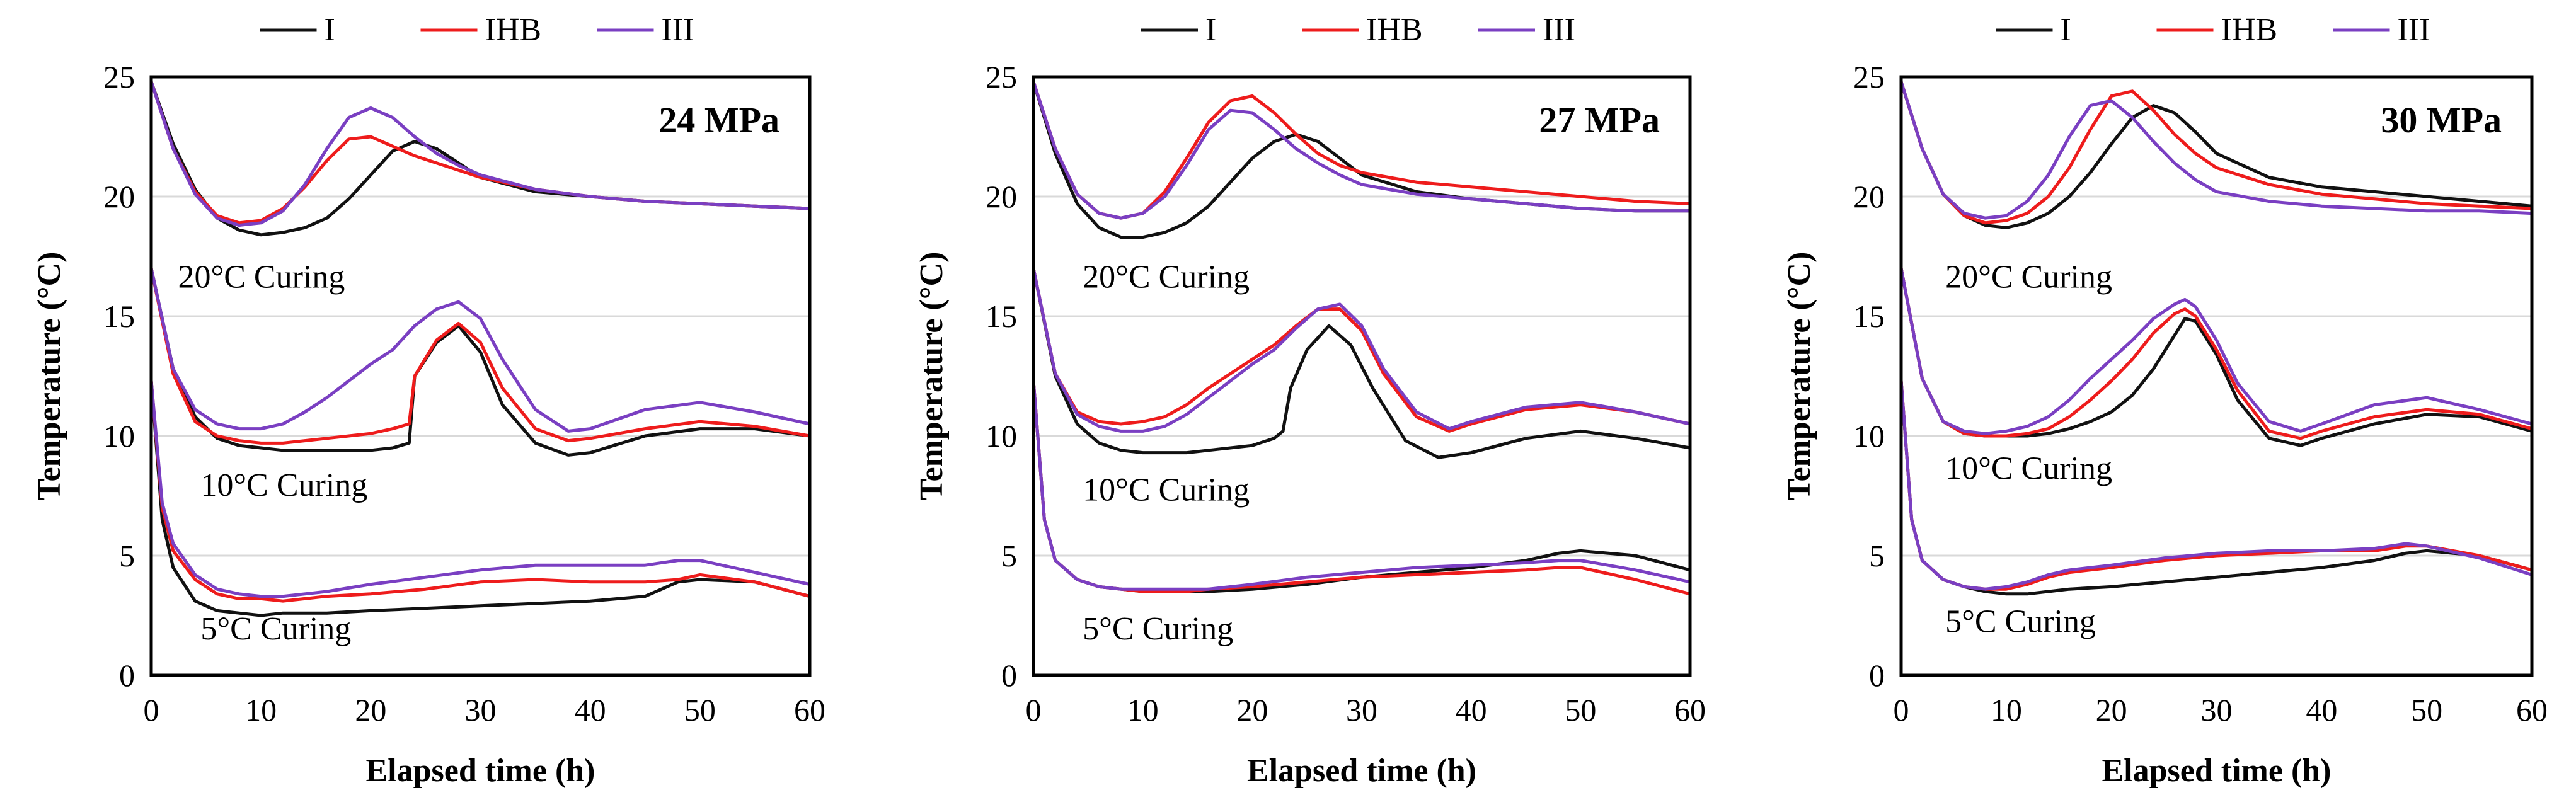 Image resolution: width=2576 pixels, height=812 pixels. What do you see at coordinates (1599, 120) in the screenshot?
I see `panel-title: 27 MPa` at bounding box center [1599, 120].